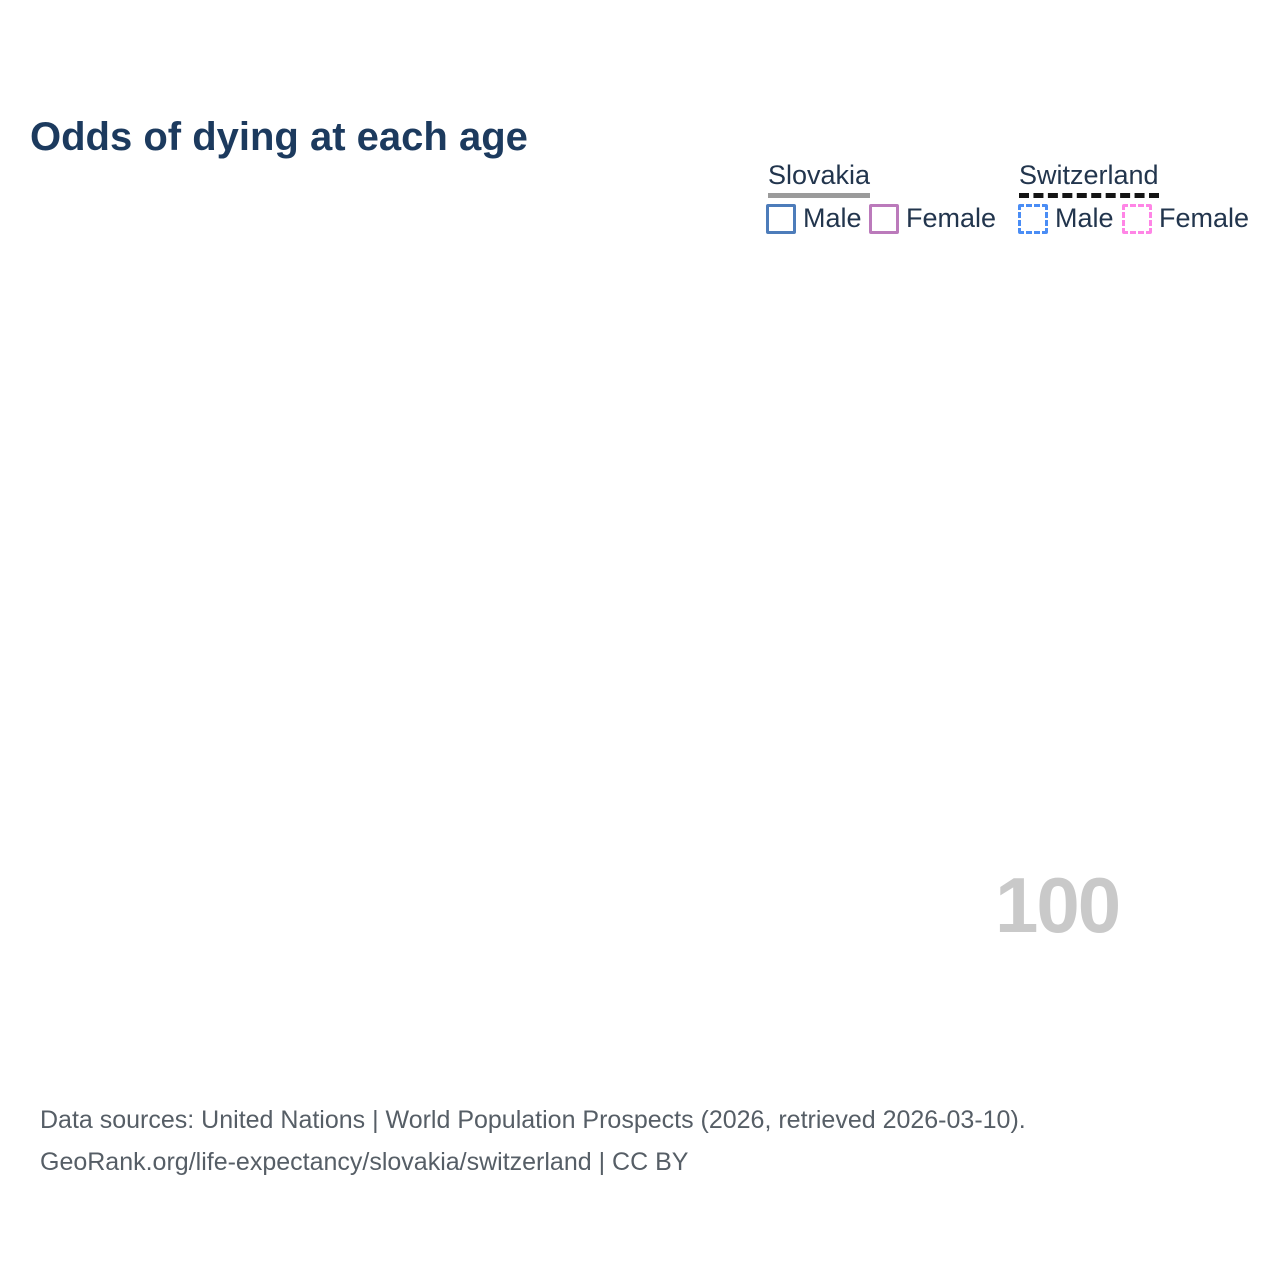 This screenshot has width=1280, height=1280. I want to click on legend-swatch-slovakia-female-icon, so click(884, 218).